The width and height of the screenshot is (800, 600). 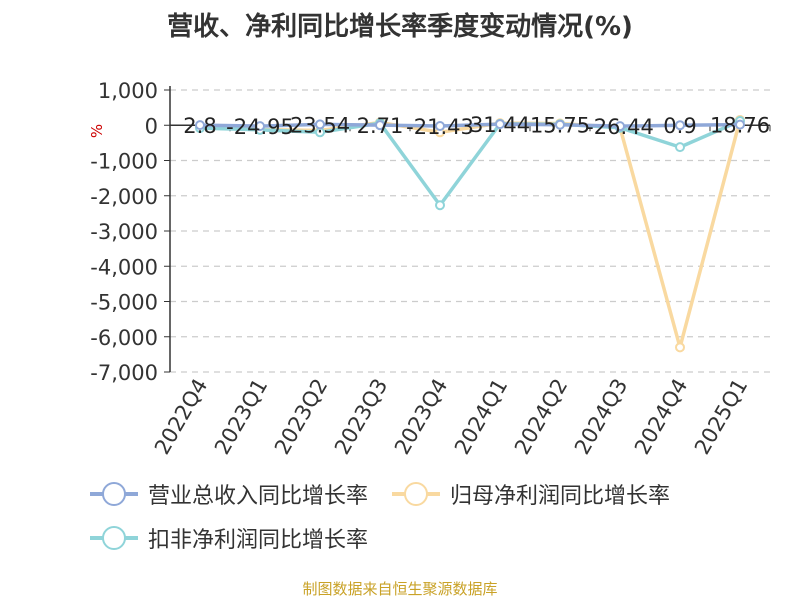 I want to click on y-tick-label: -6,000, so click(x=124, y=338).